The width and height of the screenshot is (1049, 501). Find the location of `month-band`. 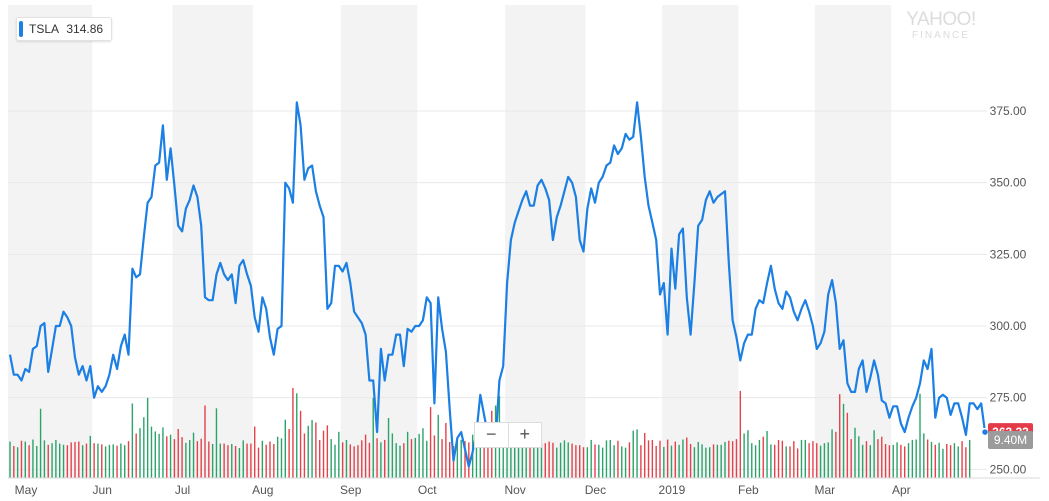

month-band is located at coordinates (700, 241).